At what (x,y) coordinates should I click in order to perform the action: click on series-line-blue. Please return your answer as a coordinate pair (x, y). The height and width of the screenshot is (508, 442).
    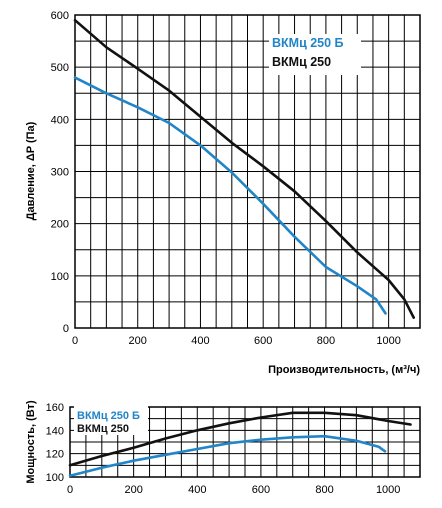
    Looking at the image, I should click on (227, 456).